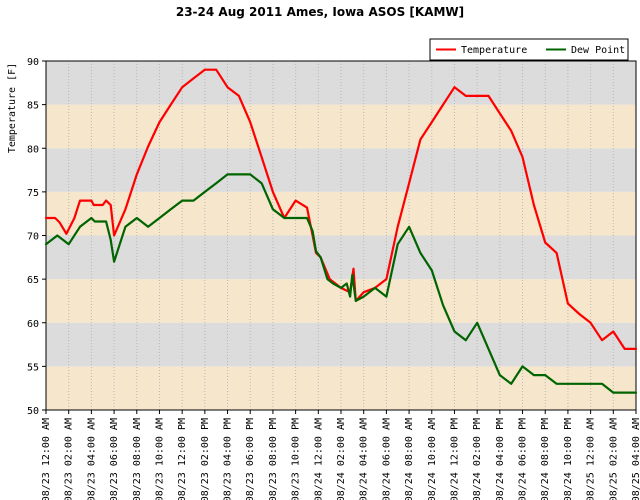 The width and height of the screenshot is (640, 500). What do you see at coordinates (205, 459) in the screenshot?
I see `x-tick-label: 08/23 02:00 PM` at bounding box center [205, 459].